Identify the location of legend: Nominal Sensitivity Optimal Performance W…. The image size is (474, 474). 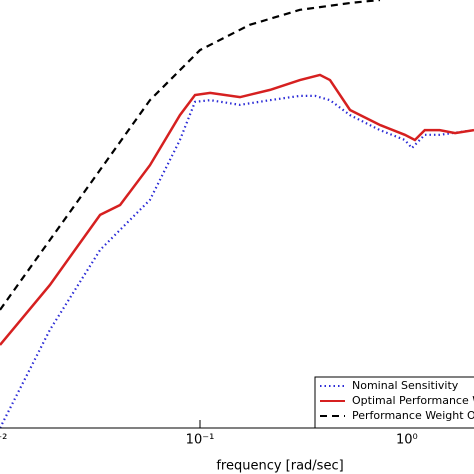
(394, 402).